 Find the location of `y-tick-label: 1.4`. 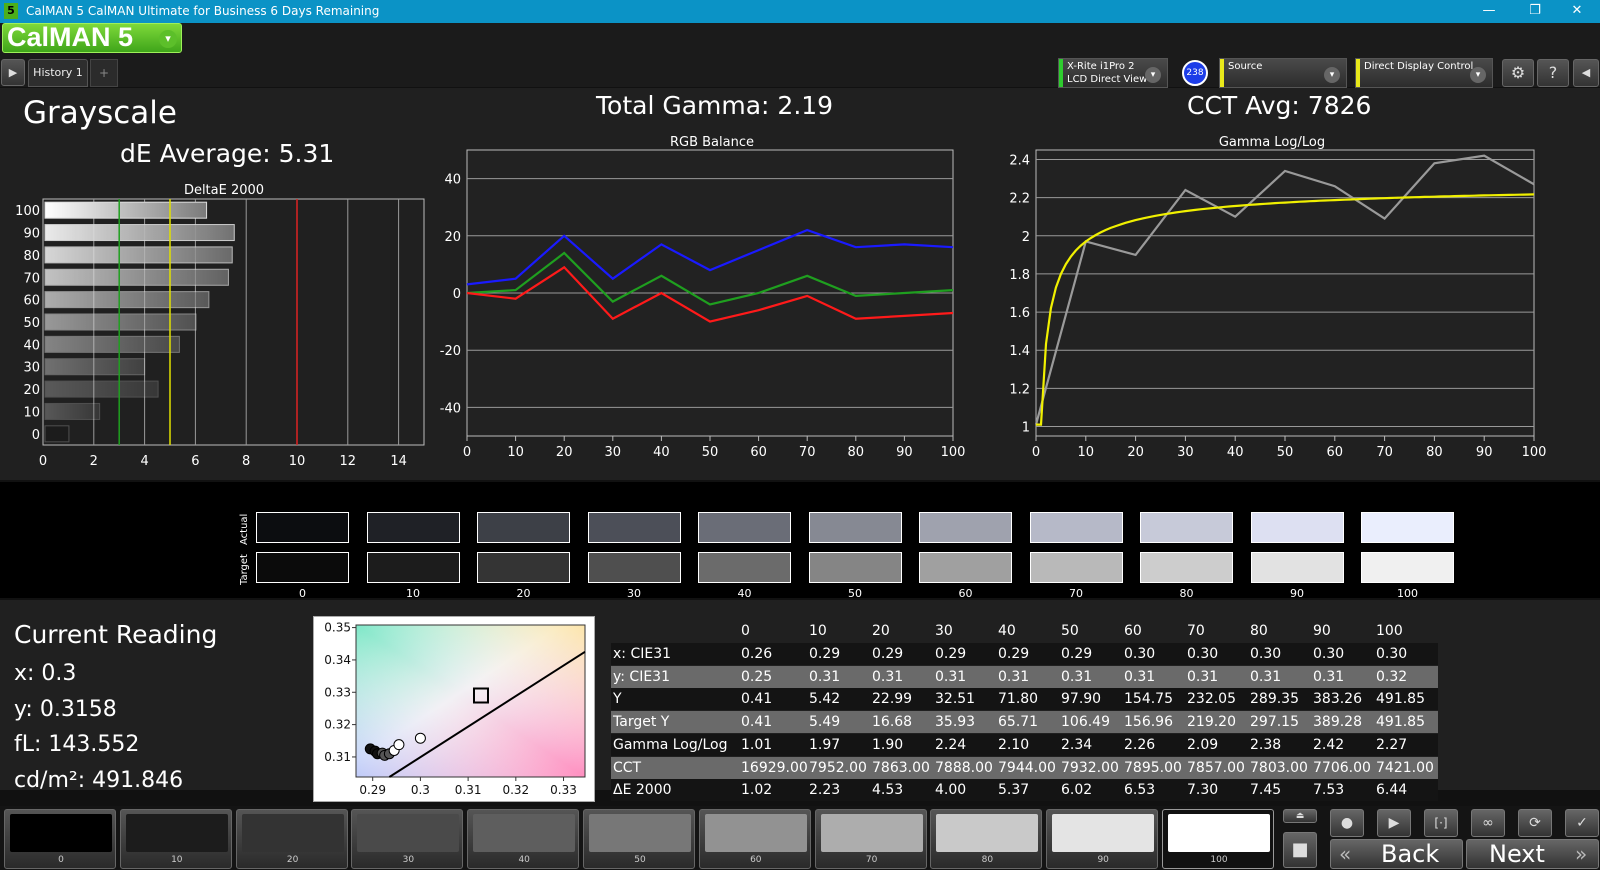

y-tick-label: 1.4 is located at coordinates (1019, 351).